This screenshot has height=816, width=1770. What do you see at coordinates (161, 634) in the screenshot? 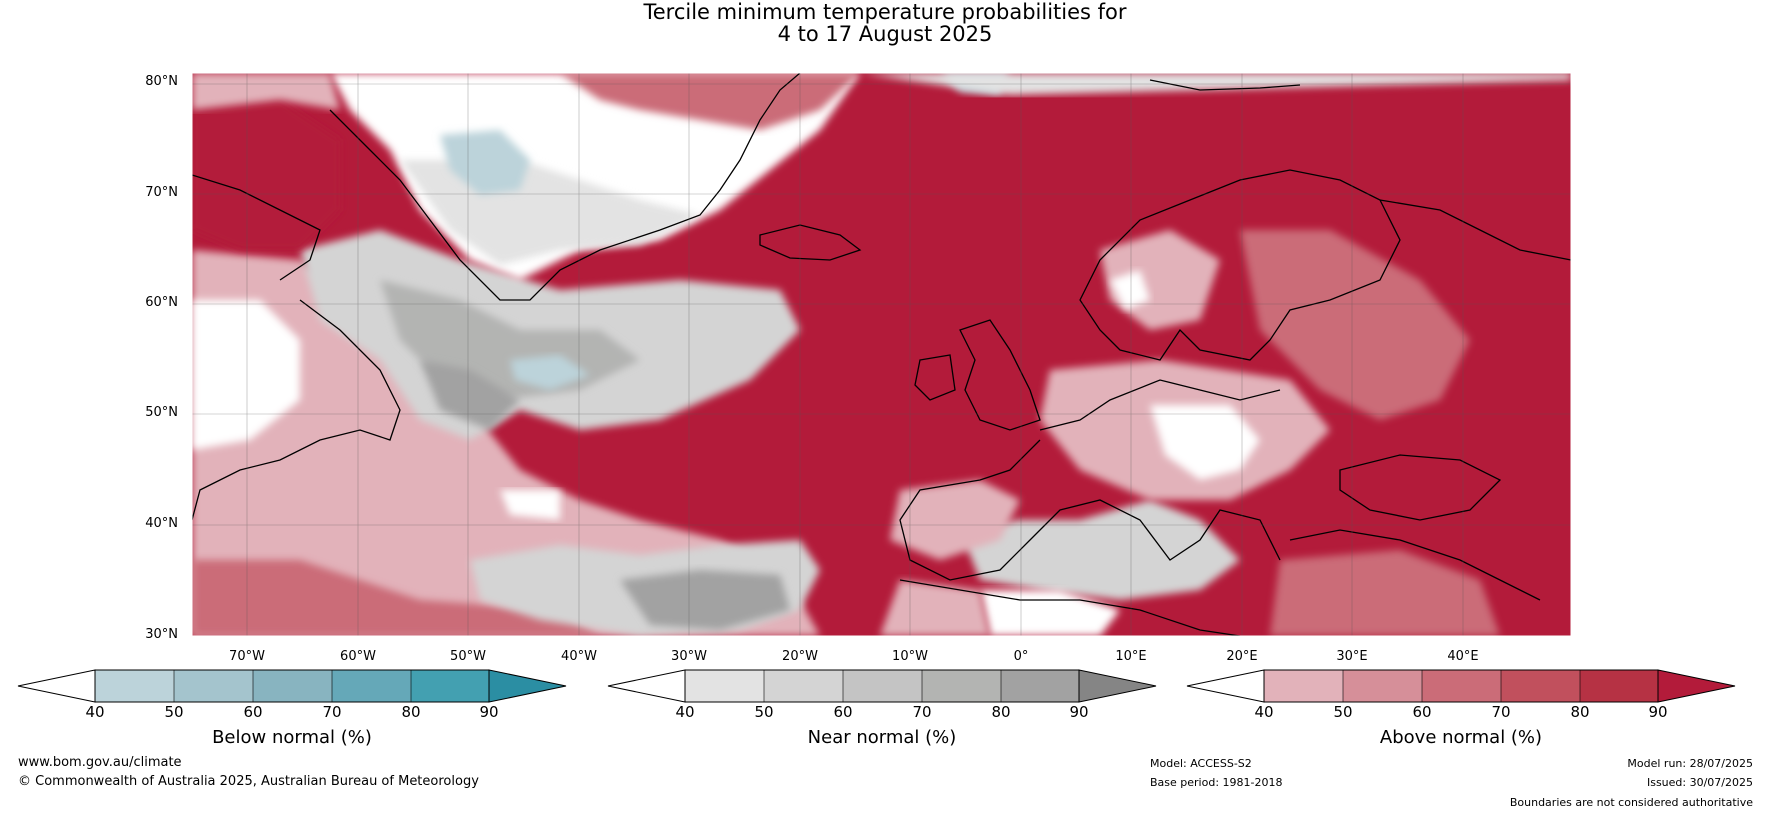
I see `lat-label-30n: 30°N` at bounding box center [161, 634].